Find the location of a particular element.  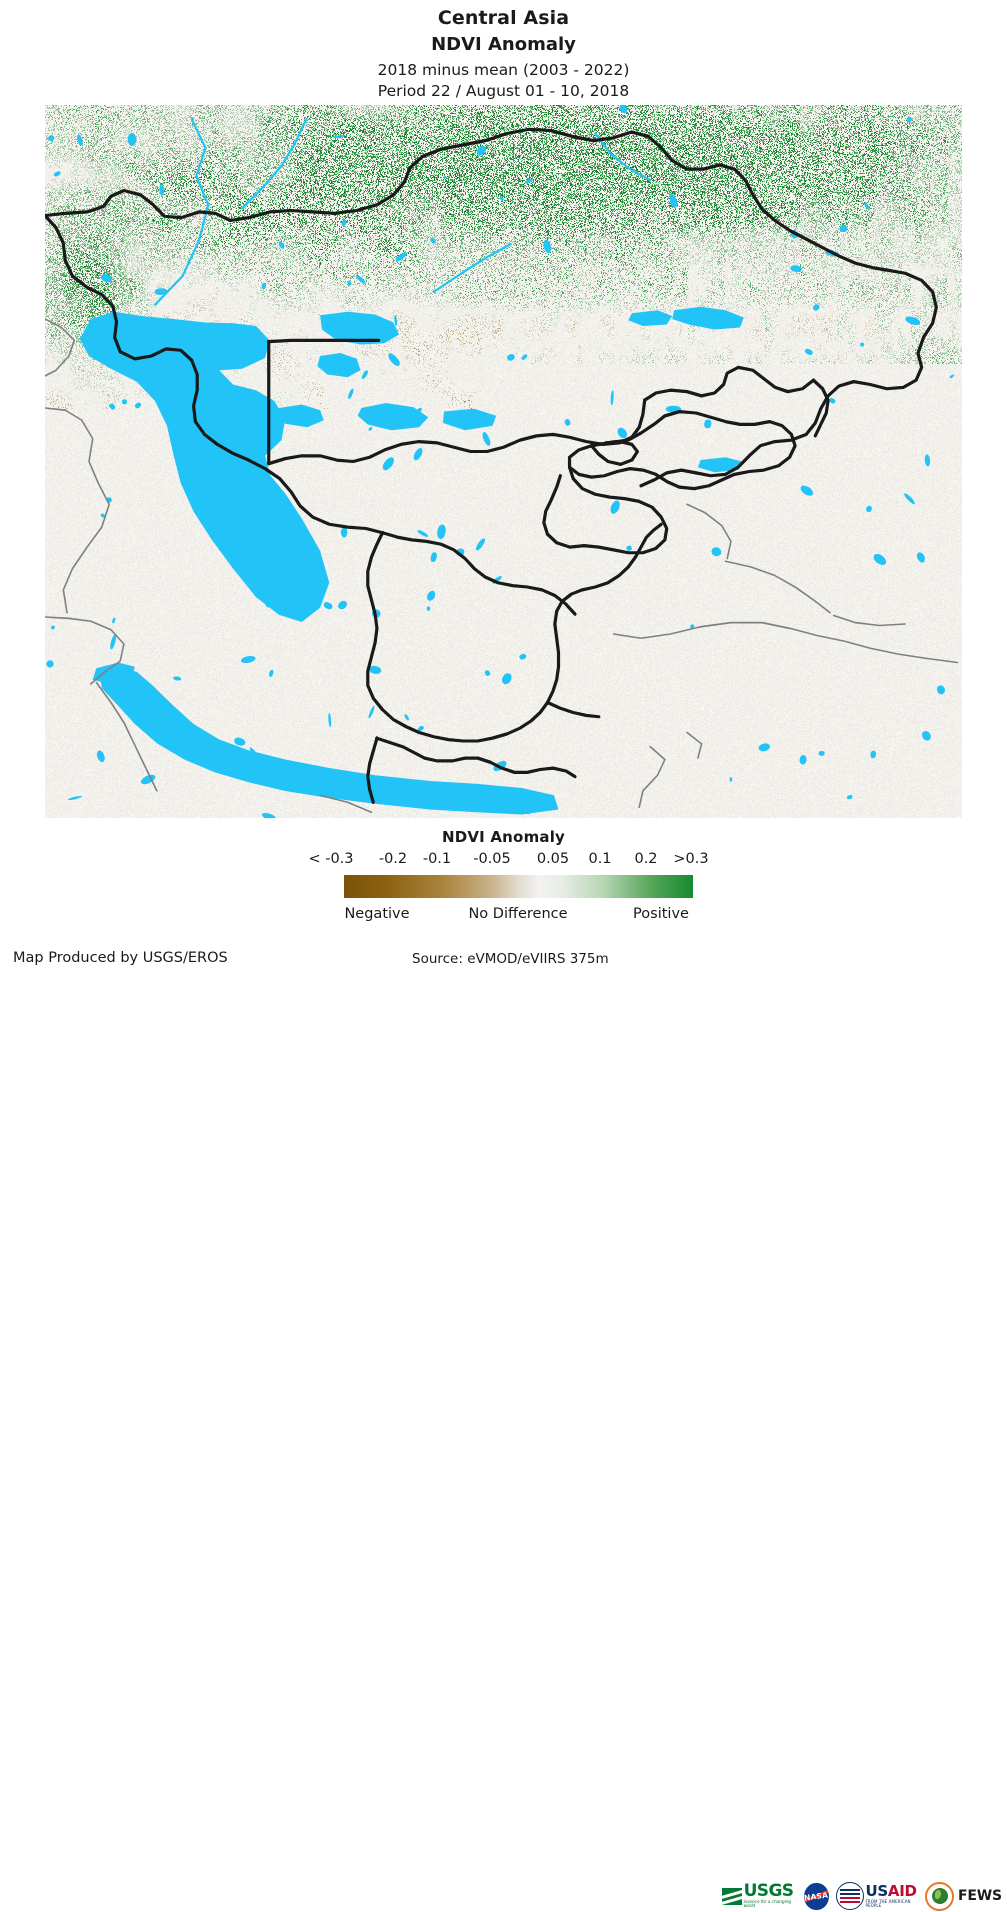

nasa-logo-text: NASA is located at coordinates (816, 1896).